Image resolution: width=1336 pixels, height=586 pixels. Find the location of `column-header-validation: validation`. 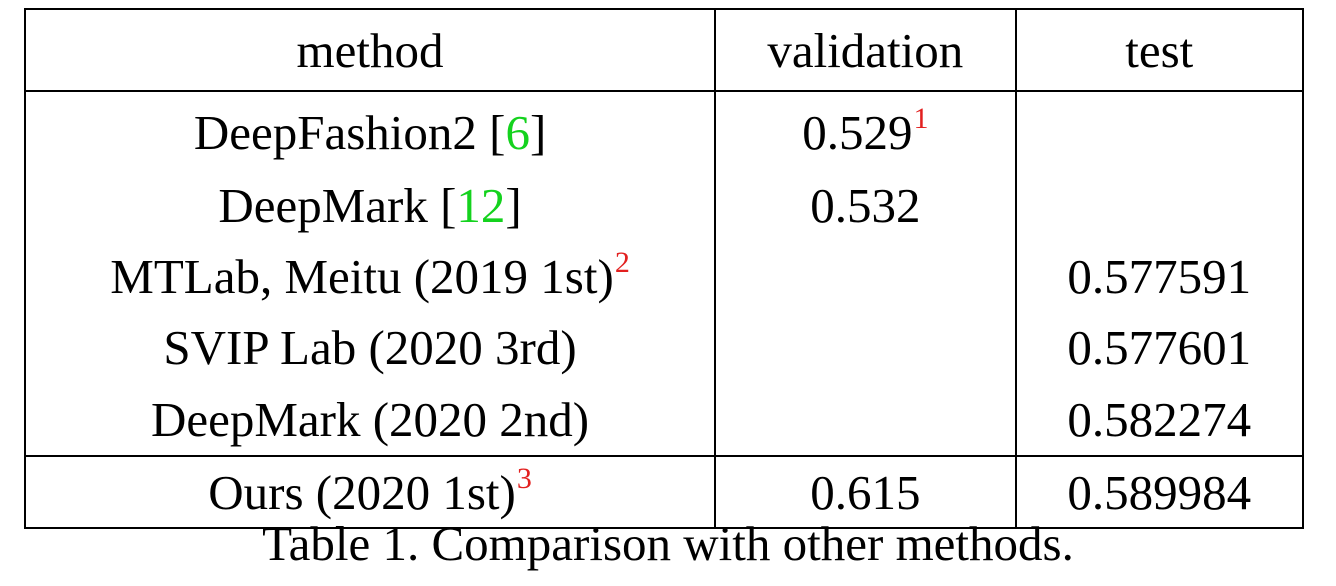

column-header-validation: validation is located at coordinates (865, 50).